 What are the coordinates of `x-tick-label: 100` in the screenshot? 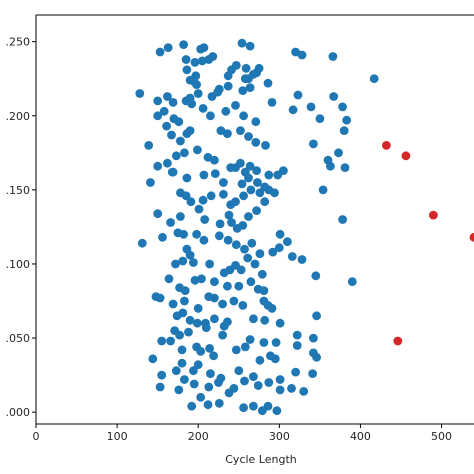 It's located at (117, 436).